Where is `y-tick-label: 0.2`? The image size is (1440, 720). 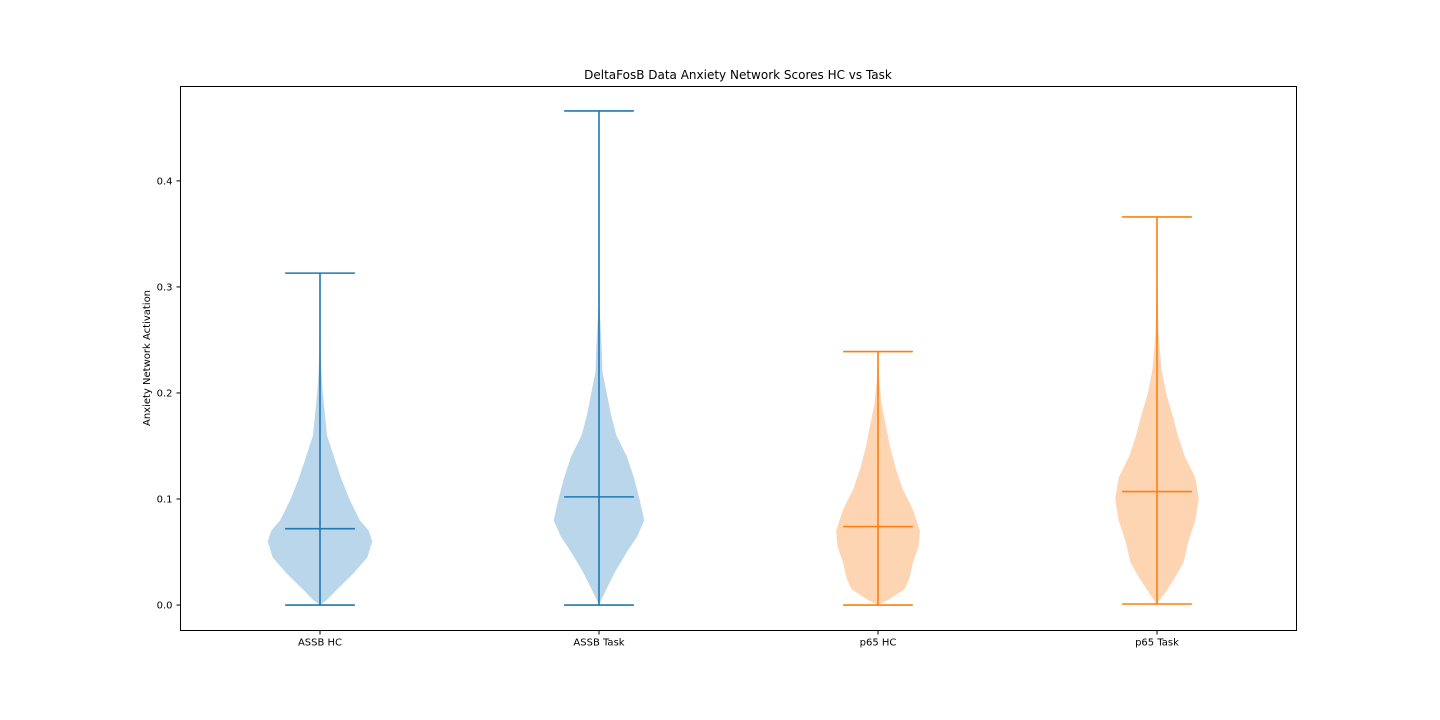
y-tick-label: 0.2 is located at coordinates (165, 393).